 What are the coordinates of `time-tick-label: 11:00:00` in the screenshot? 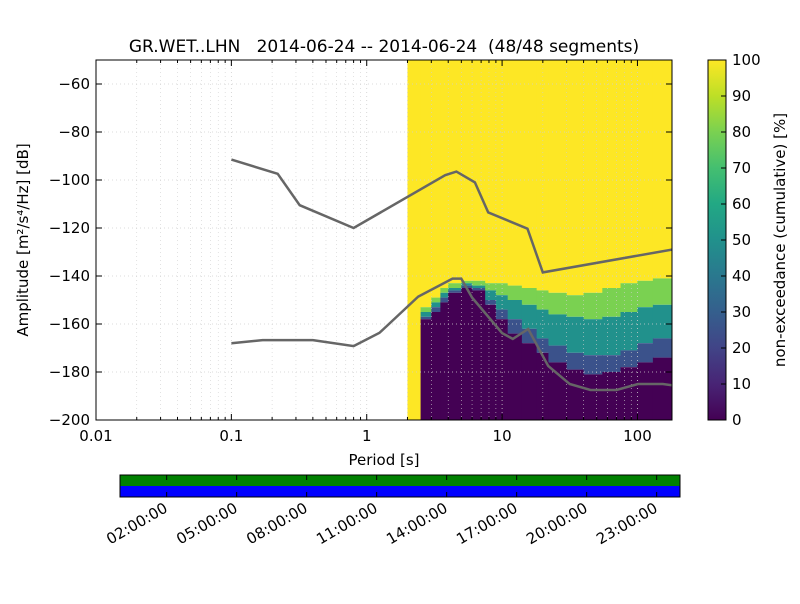 It's located at (346, 523).